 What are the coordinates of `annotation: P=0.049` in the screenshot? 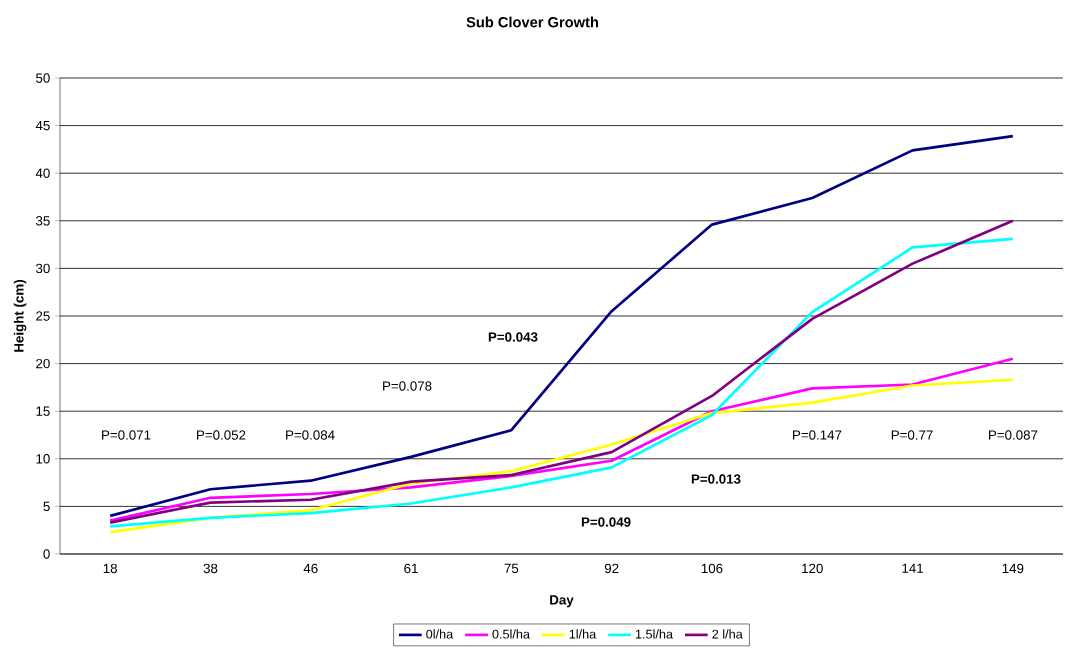 It's located at (606, 522).